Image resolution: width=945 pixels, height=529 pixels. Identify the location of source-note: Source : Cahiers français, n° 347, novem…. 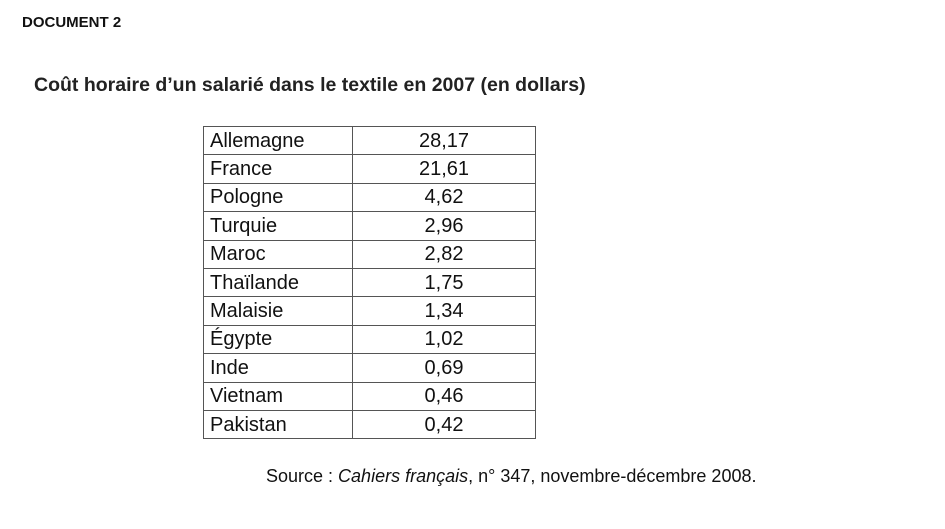
(511, 476).